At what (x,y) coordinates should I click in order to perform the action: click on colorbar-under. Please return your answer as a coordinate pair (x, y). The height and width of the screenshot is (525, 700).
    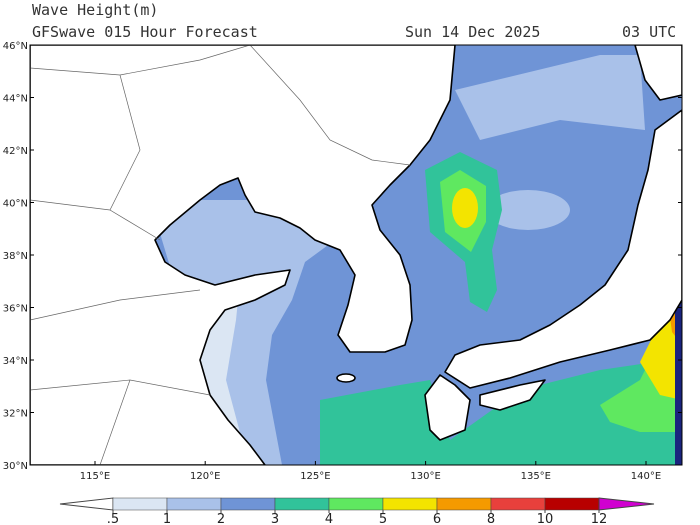
    Looking at the image, I should click on (86, 504).